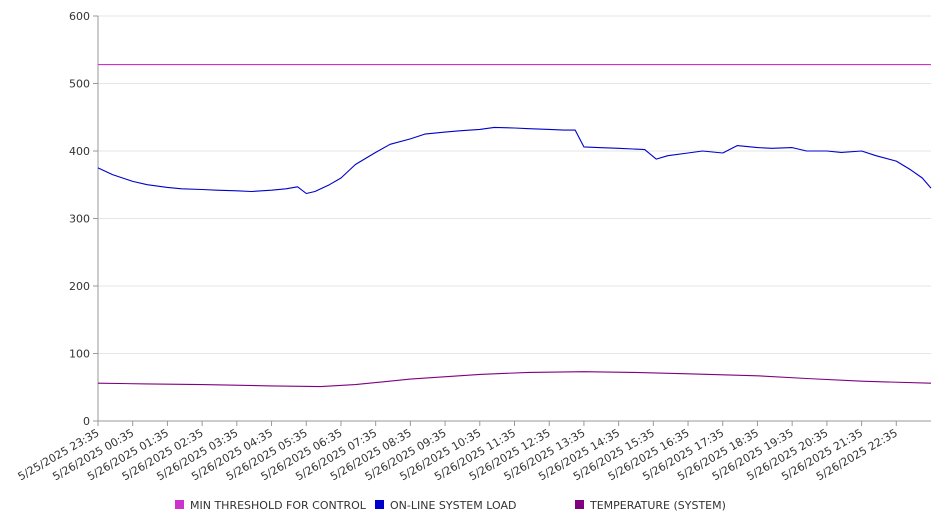  I want to click on y-tick-label: 0, so click(86, 421).